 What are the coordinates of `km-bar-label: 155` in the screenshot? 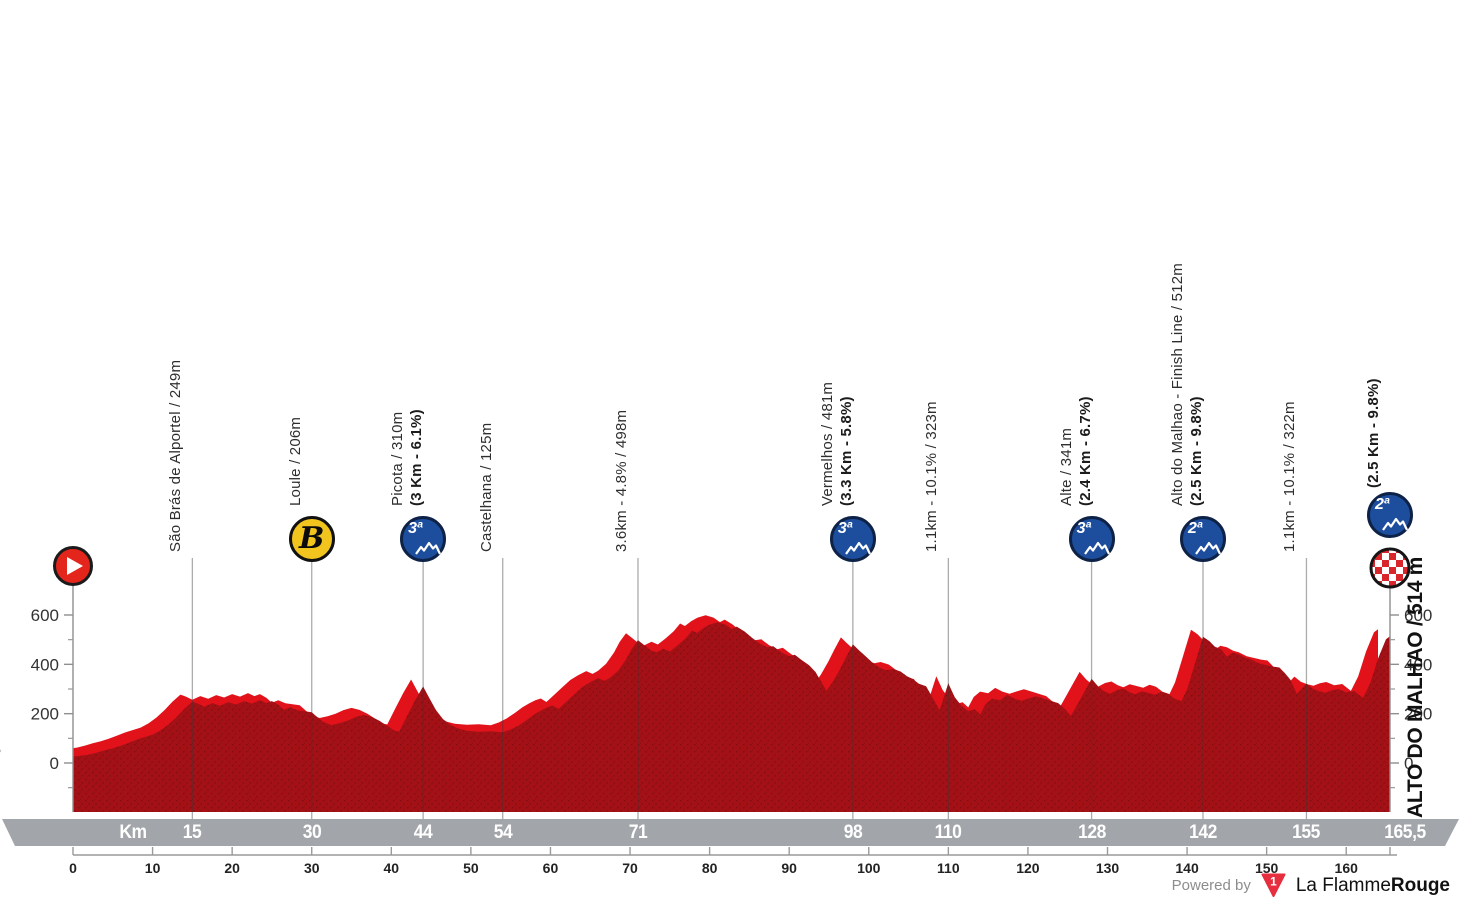 It's located at (1306, 832).